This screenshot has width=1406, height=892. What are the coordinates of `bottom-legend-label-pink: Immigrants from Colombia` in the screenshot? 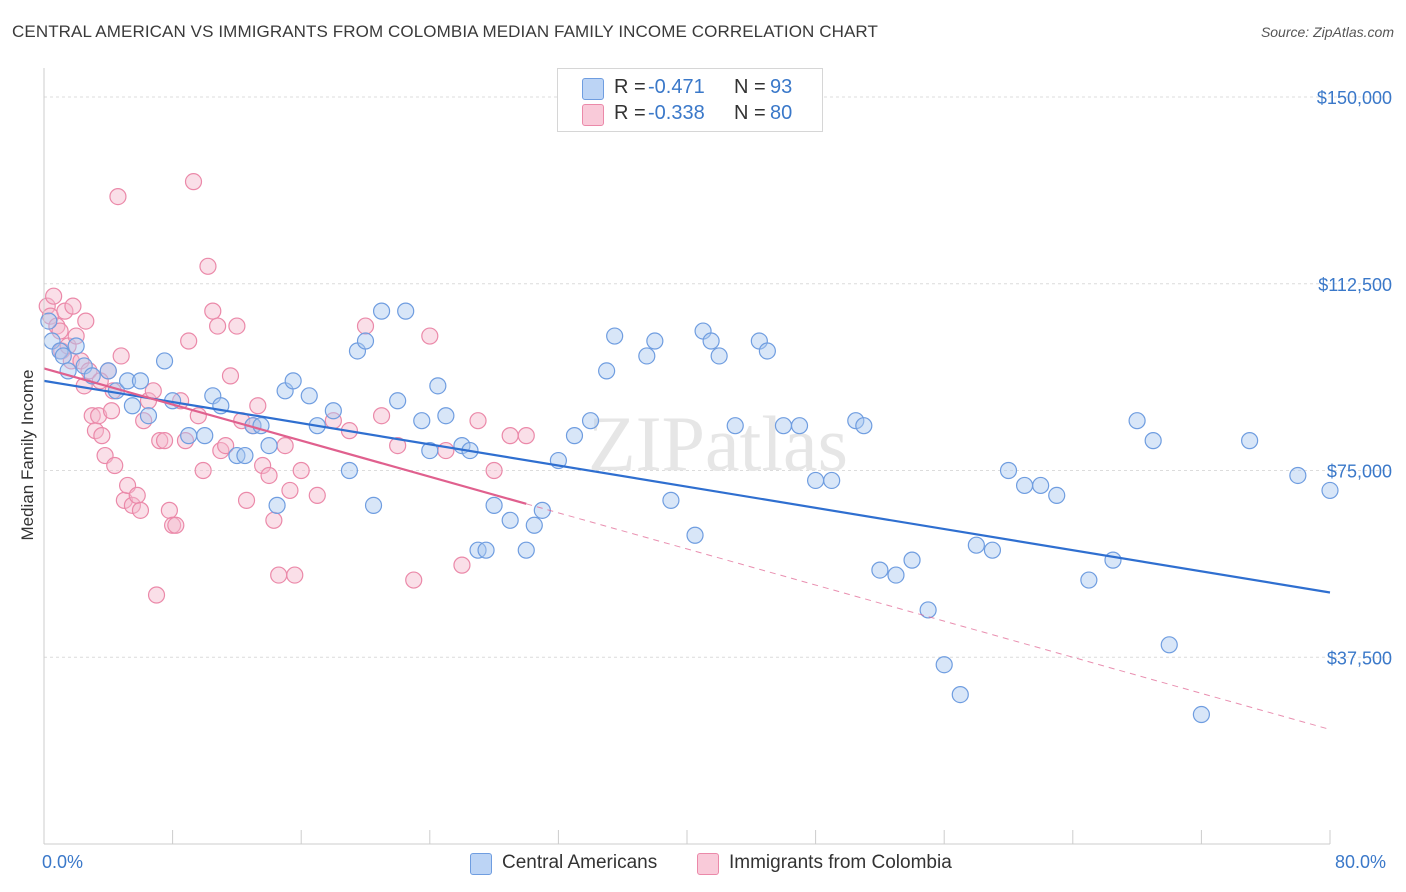 It's located at (840, 862).